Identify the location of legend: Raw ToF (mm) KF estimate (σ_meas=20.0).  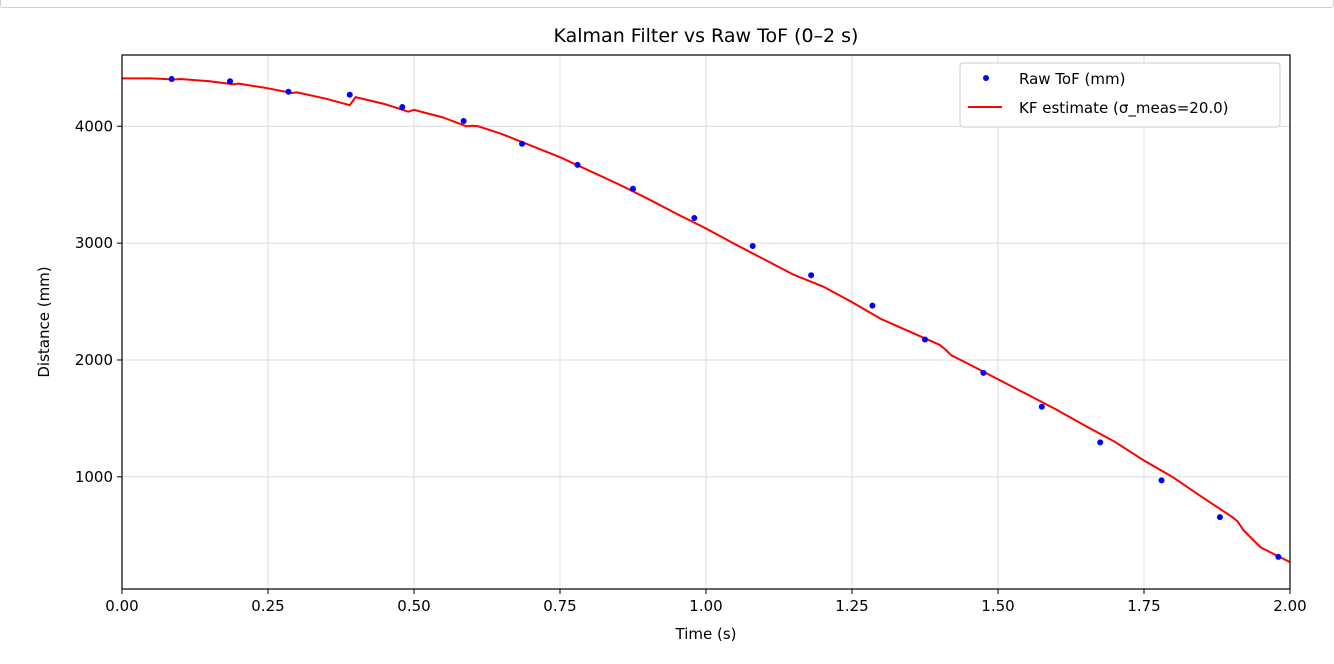
(1120, 95).